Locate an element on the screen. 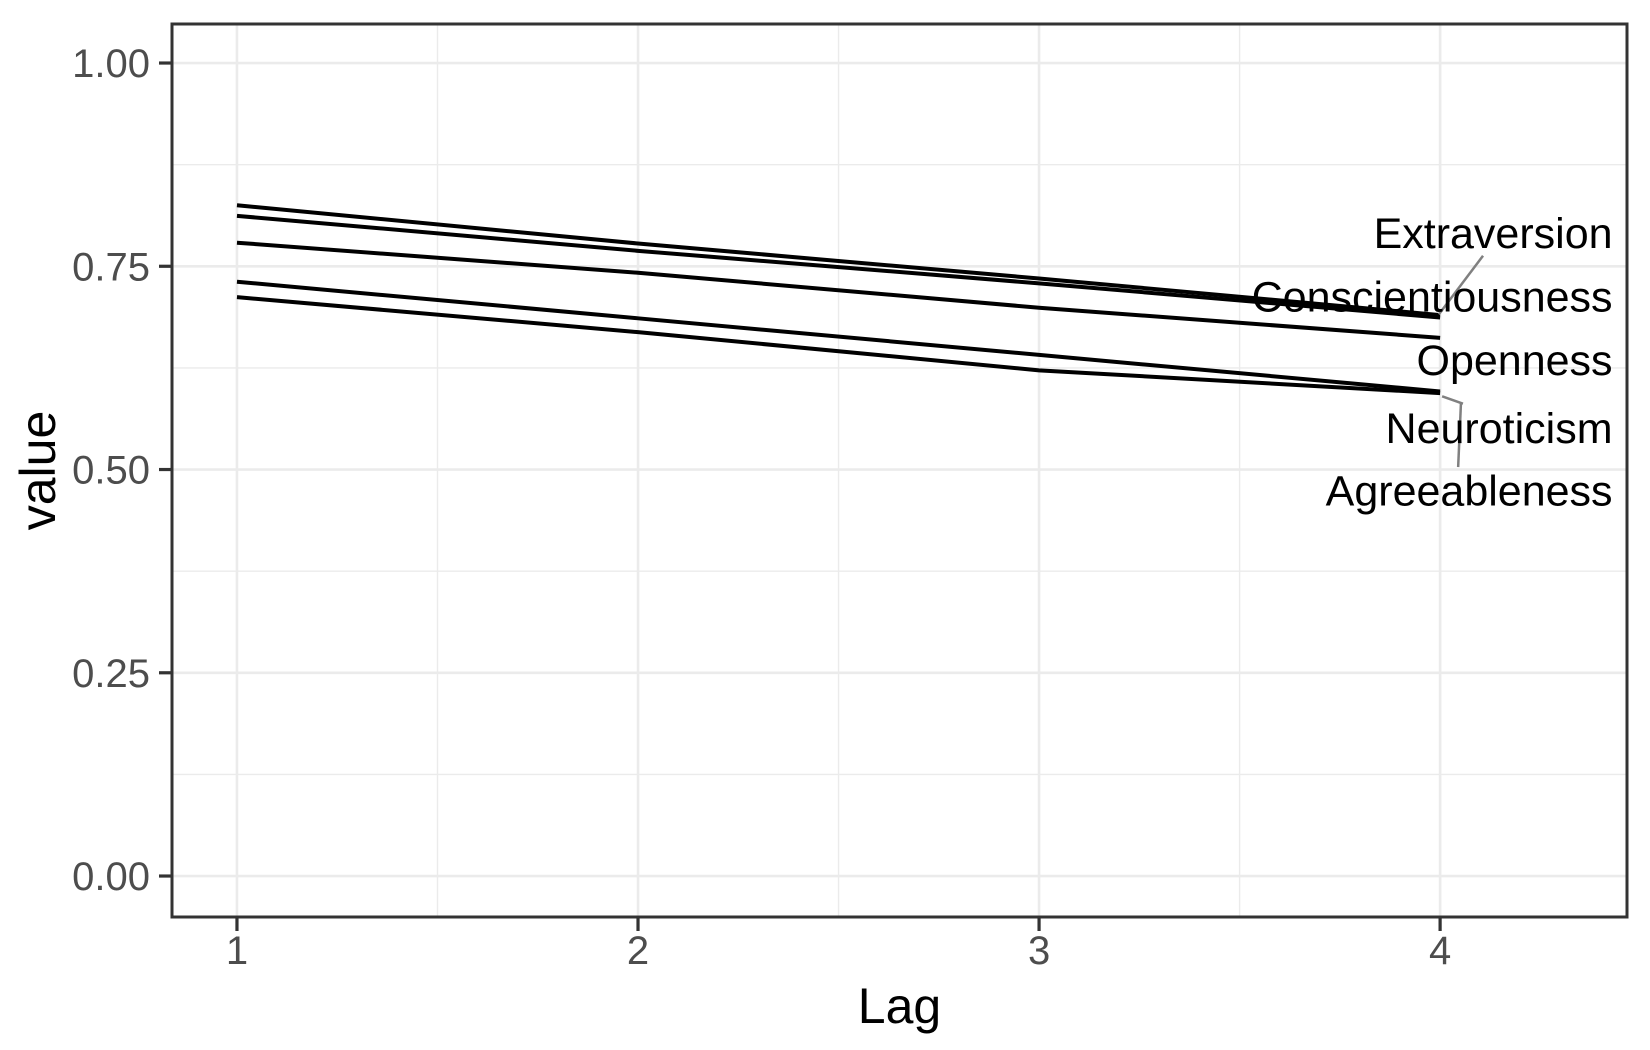  x-axis-title: Lag is located at coordinates (899, 1006).